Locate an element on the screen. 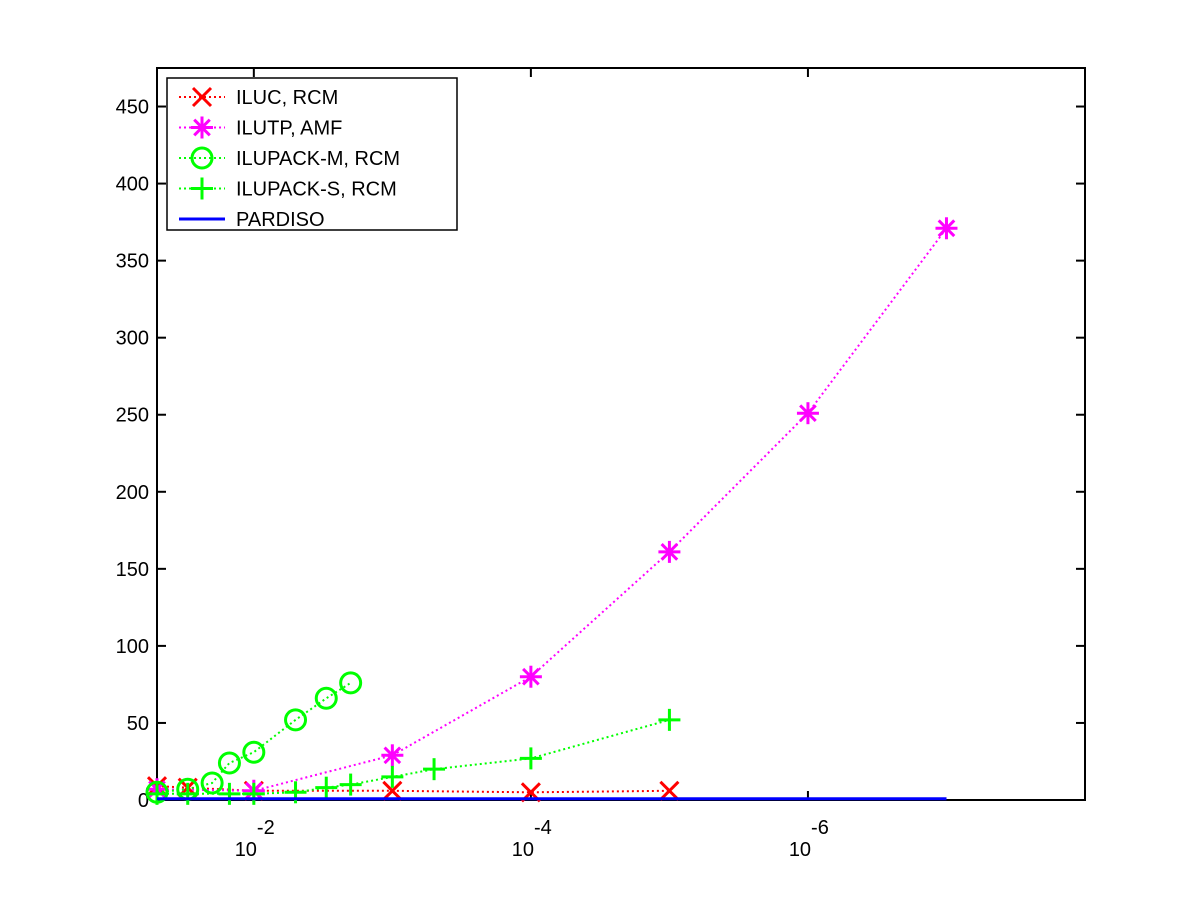 Image resolution: width=1200 pixels, height=900 pixels. legend-entry-3: ILUPACK-S, RCM is located at coordinates (288, 189).